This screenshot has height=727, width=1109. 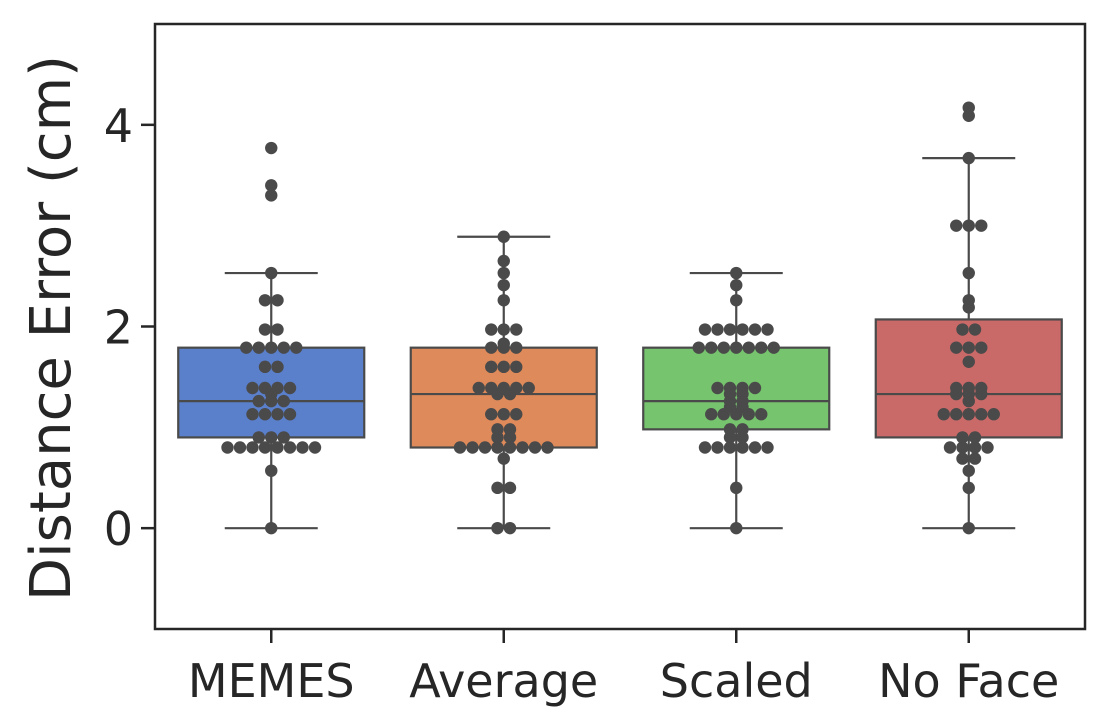 I want to click on y-axis-title: Distance Error (cm), so click(x=51, y=328).